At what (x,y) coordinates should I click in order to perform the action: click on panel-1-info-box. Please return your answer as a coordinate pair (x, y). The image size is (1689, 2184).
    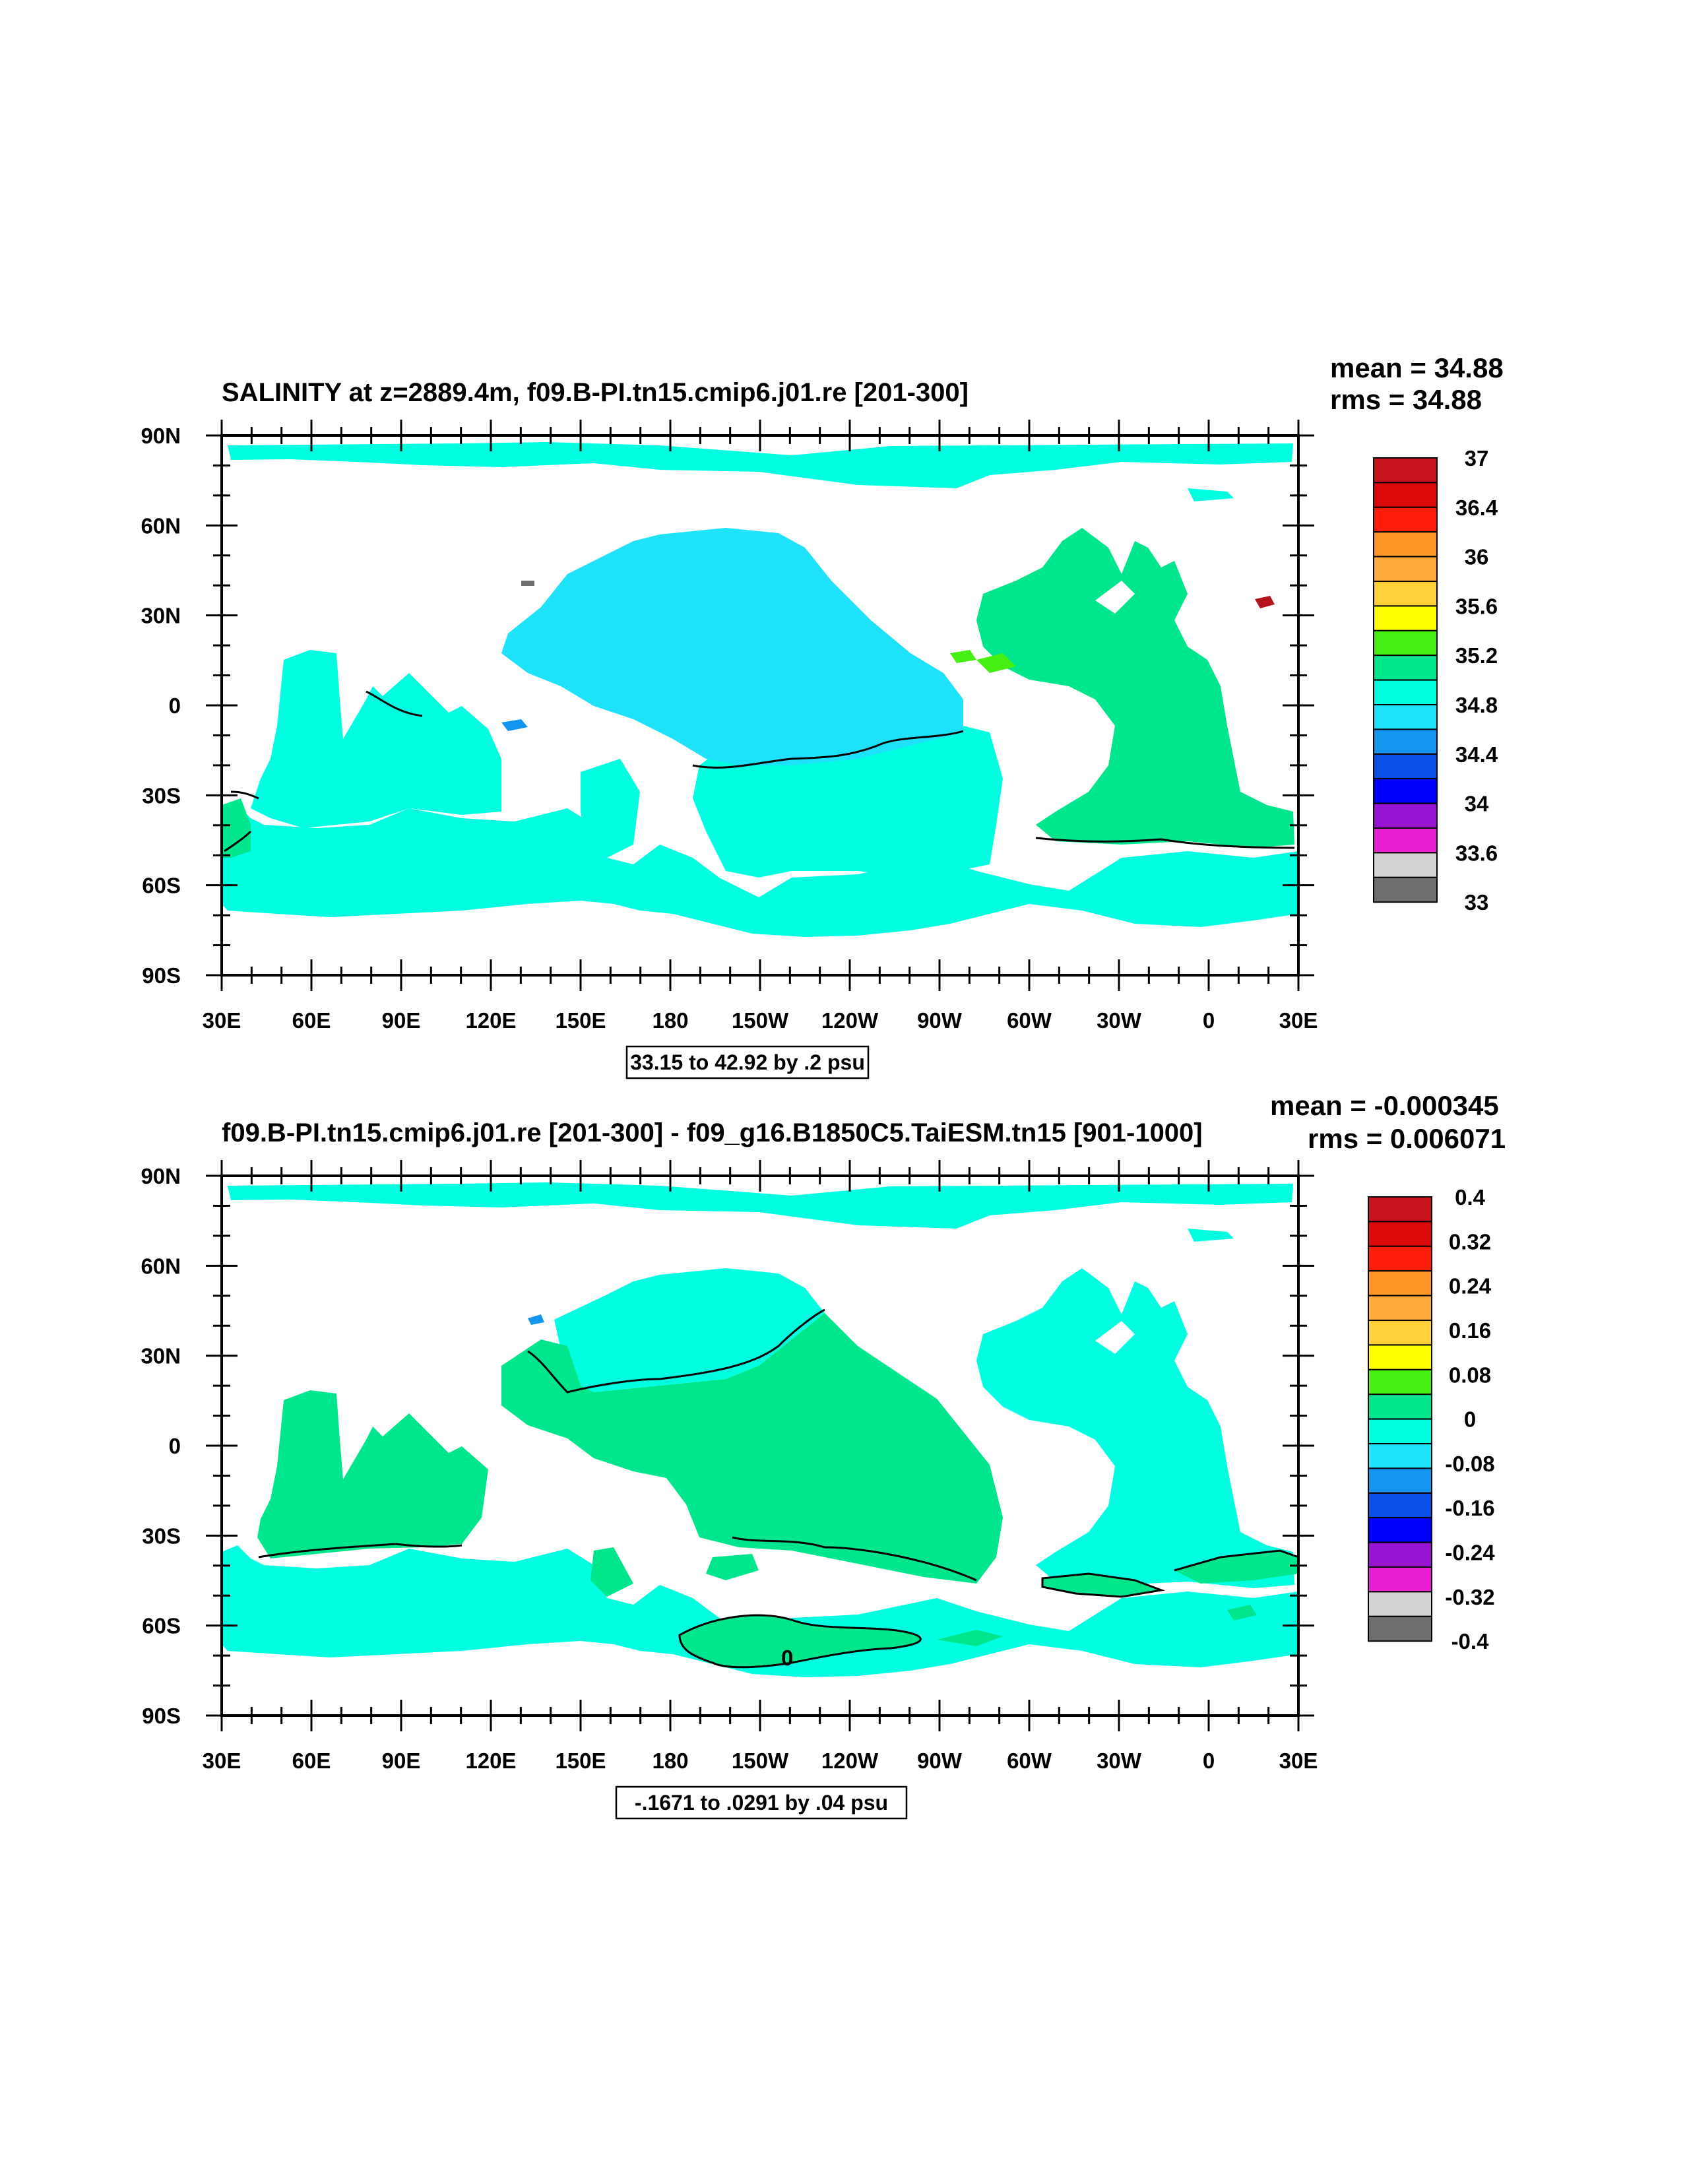
    Looking at the image, I should click on (747, 1062).